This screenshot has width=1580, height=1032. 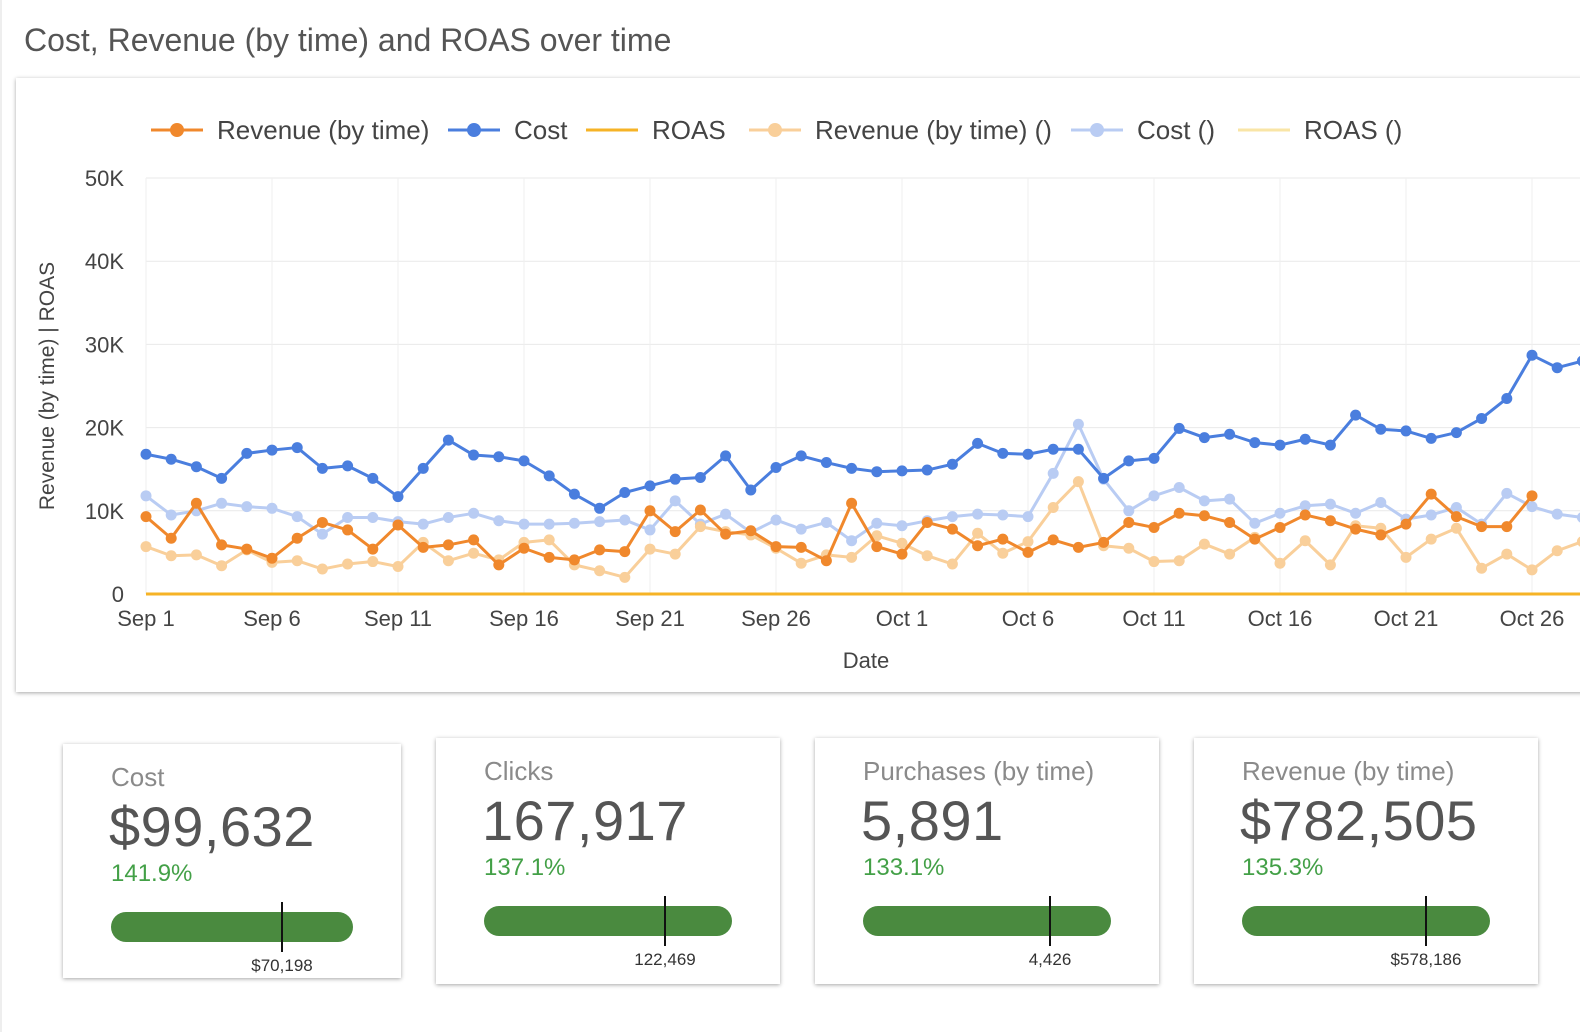 What do you see at coordinates (987, 861) in the screenshot?
I see `kpi-card-purchases: Purchases (by time) 5,891 133.1% 4,426` at bounding box center [987, 861].